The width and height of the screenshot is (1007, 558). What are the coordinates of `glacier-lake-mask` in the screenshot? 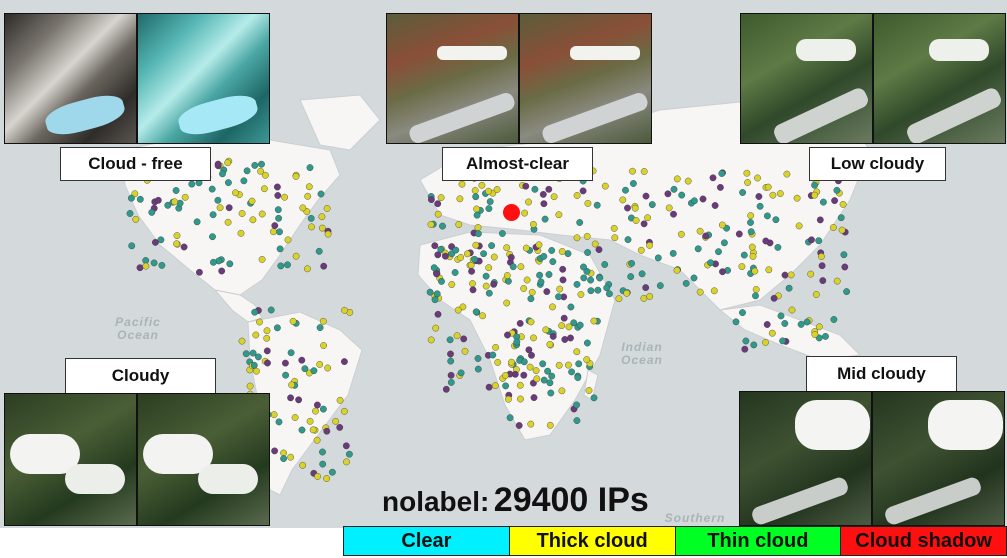 It's located at (218, 115).